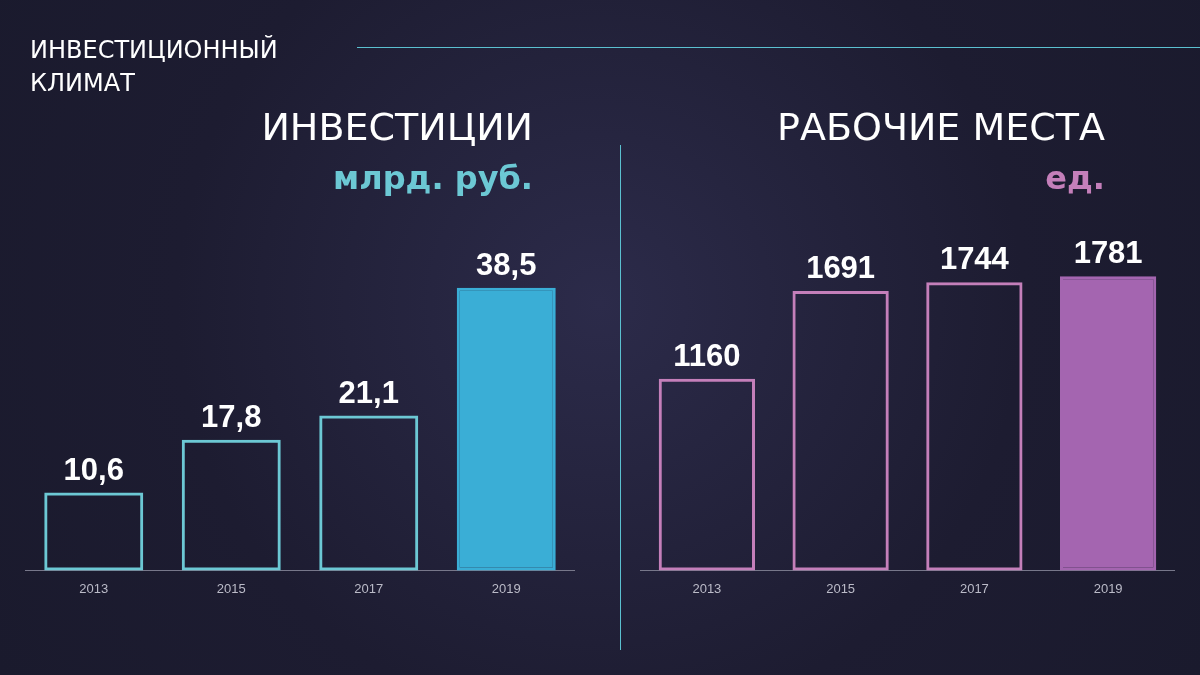 The image size is (1200, 675). I want to click on chart-subtitle: млрд. руб., so click(433, 178).